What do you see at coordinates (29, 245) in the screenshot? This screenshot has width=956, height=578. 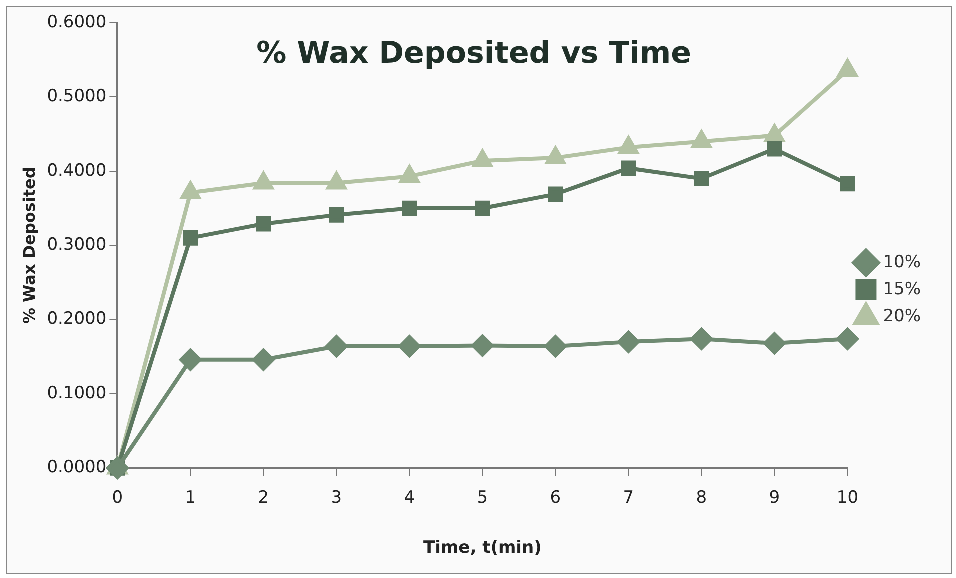 I see `y-axis-title: % Wax Deposited` at bounding box center [29, 245].